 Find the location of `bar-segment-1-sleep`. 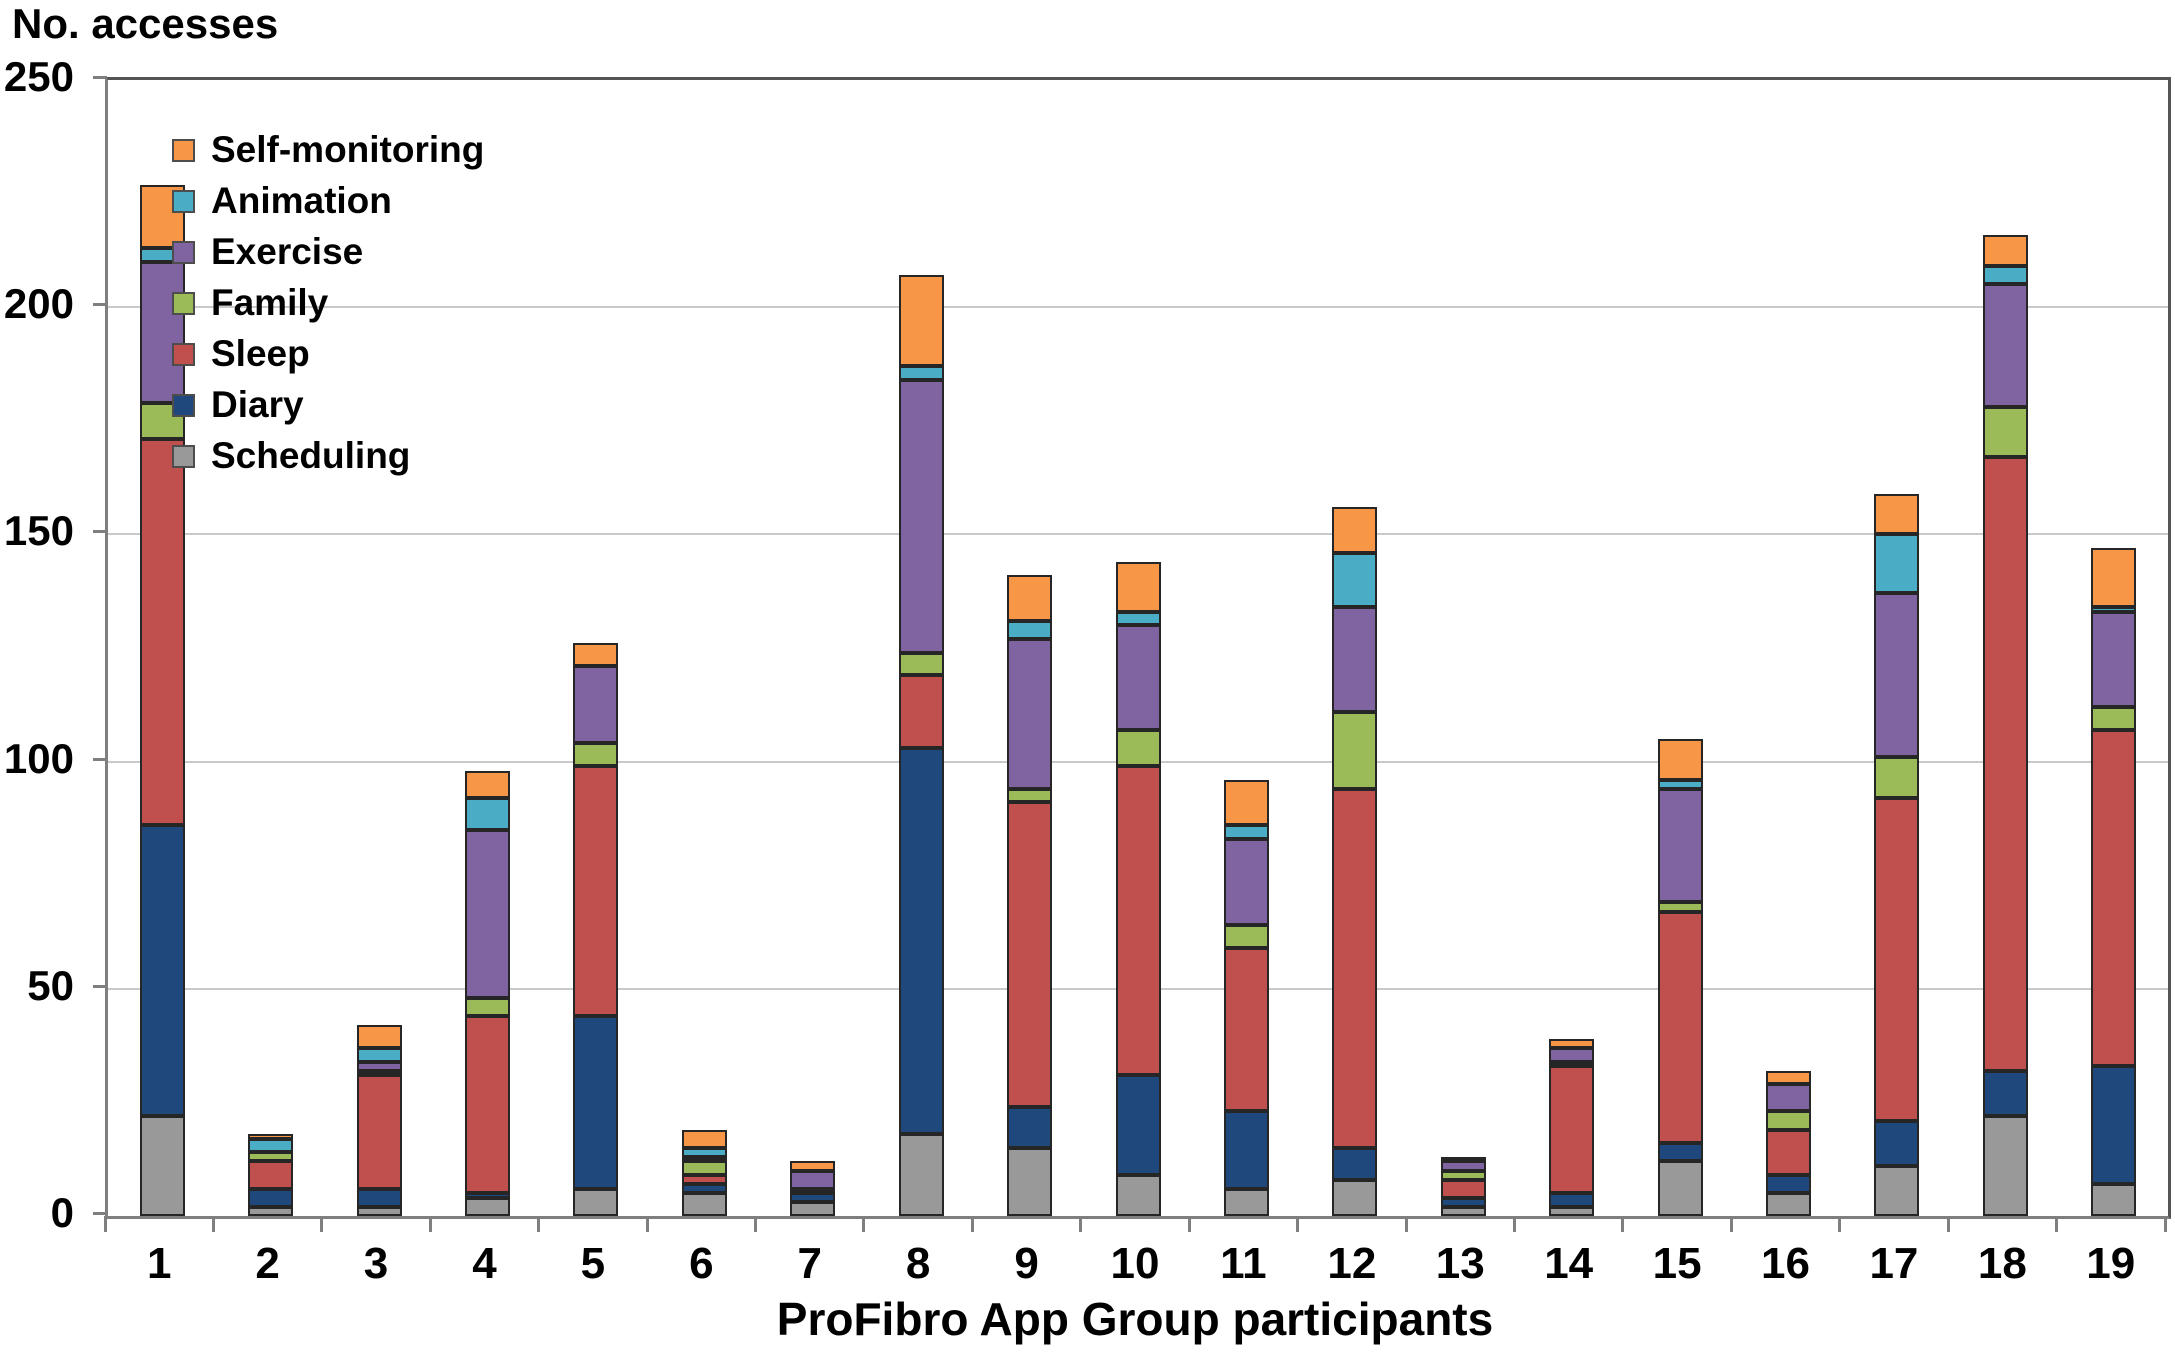

bar-segment-1-sleep is located at coordinates (162, 632).